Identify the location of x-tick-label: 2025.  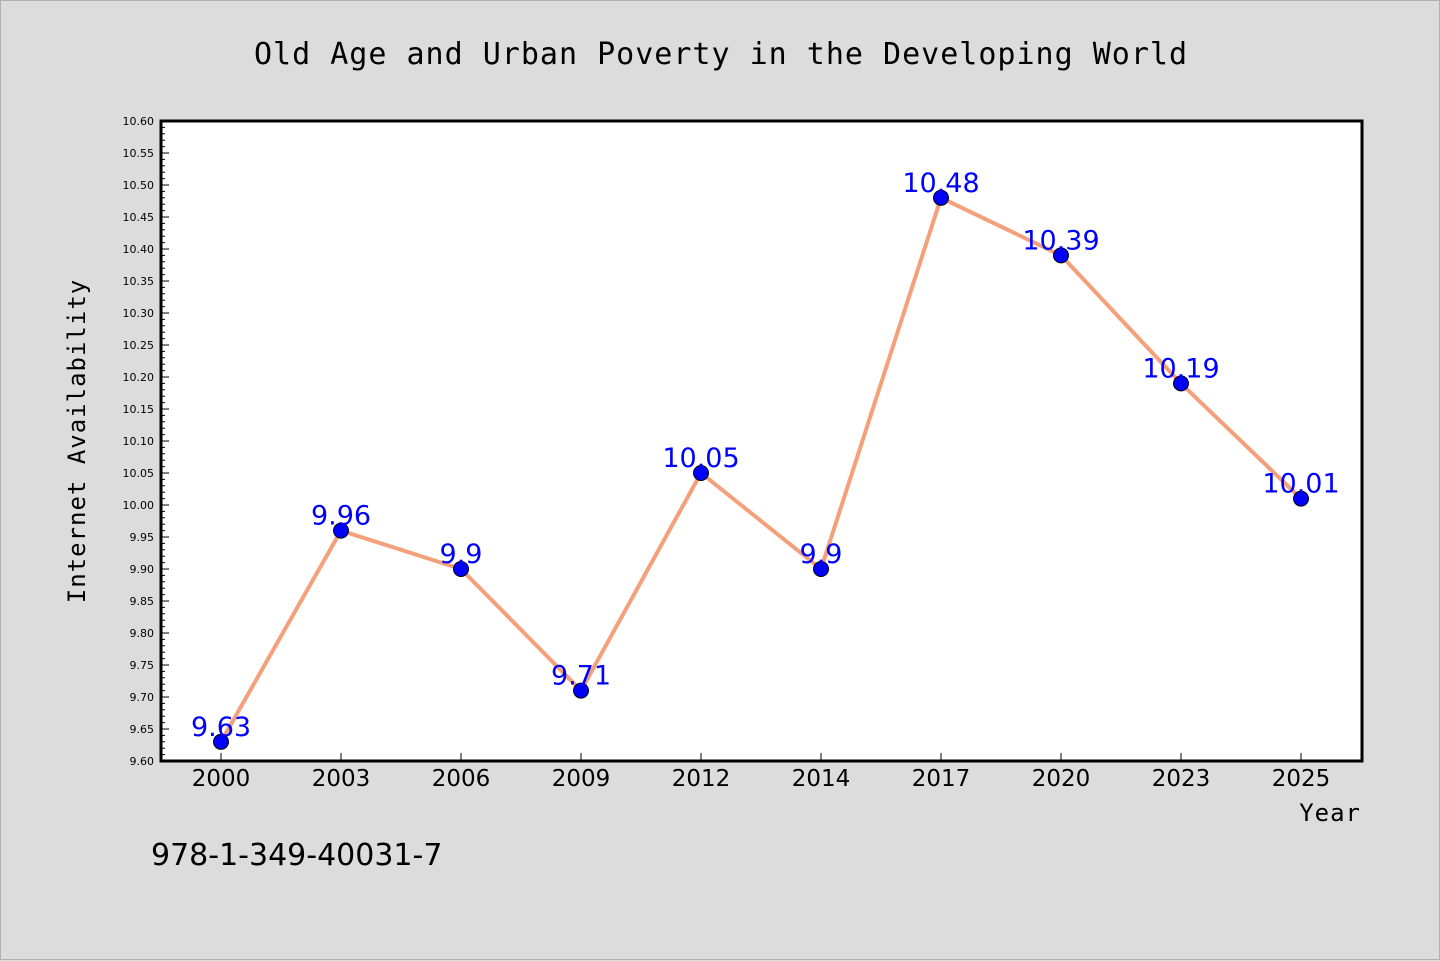
(1301, 779).